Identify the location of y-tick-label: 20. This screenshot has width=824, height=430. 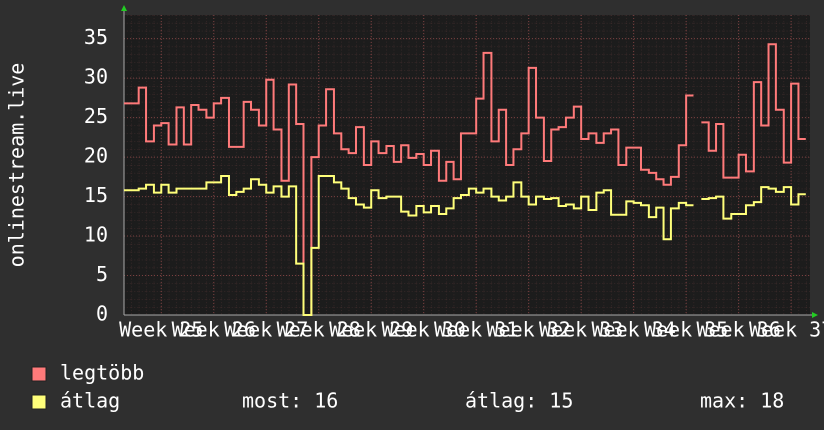
(96, 156).